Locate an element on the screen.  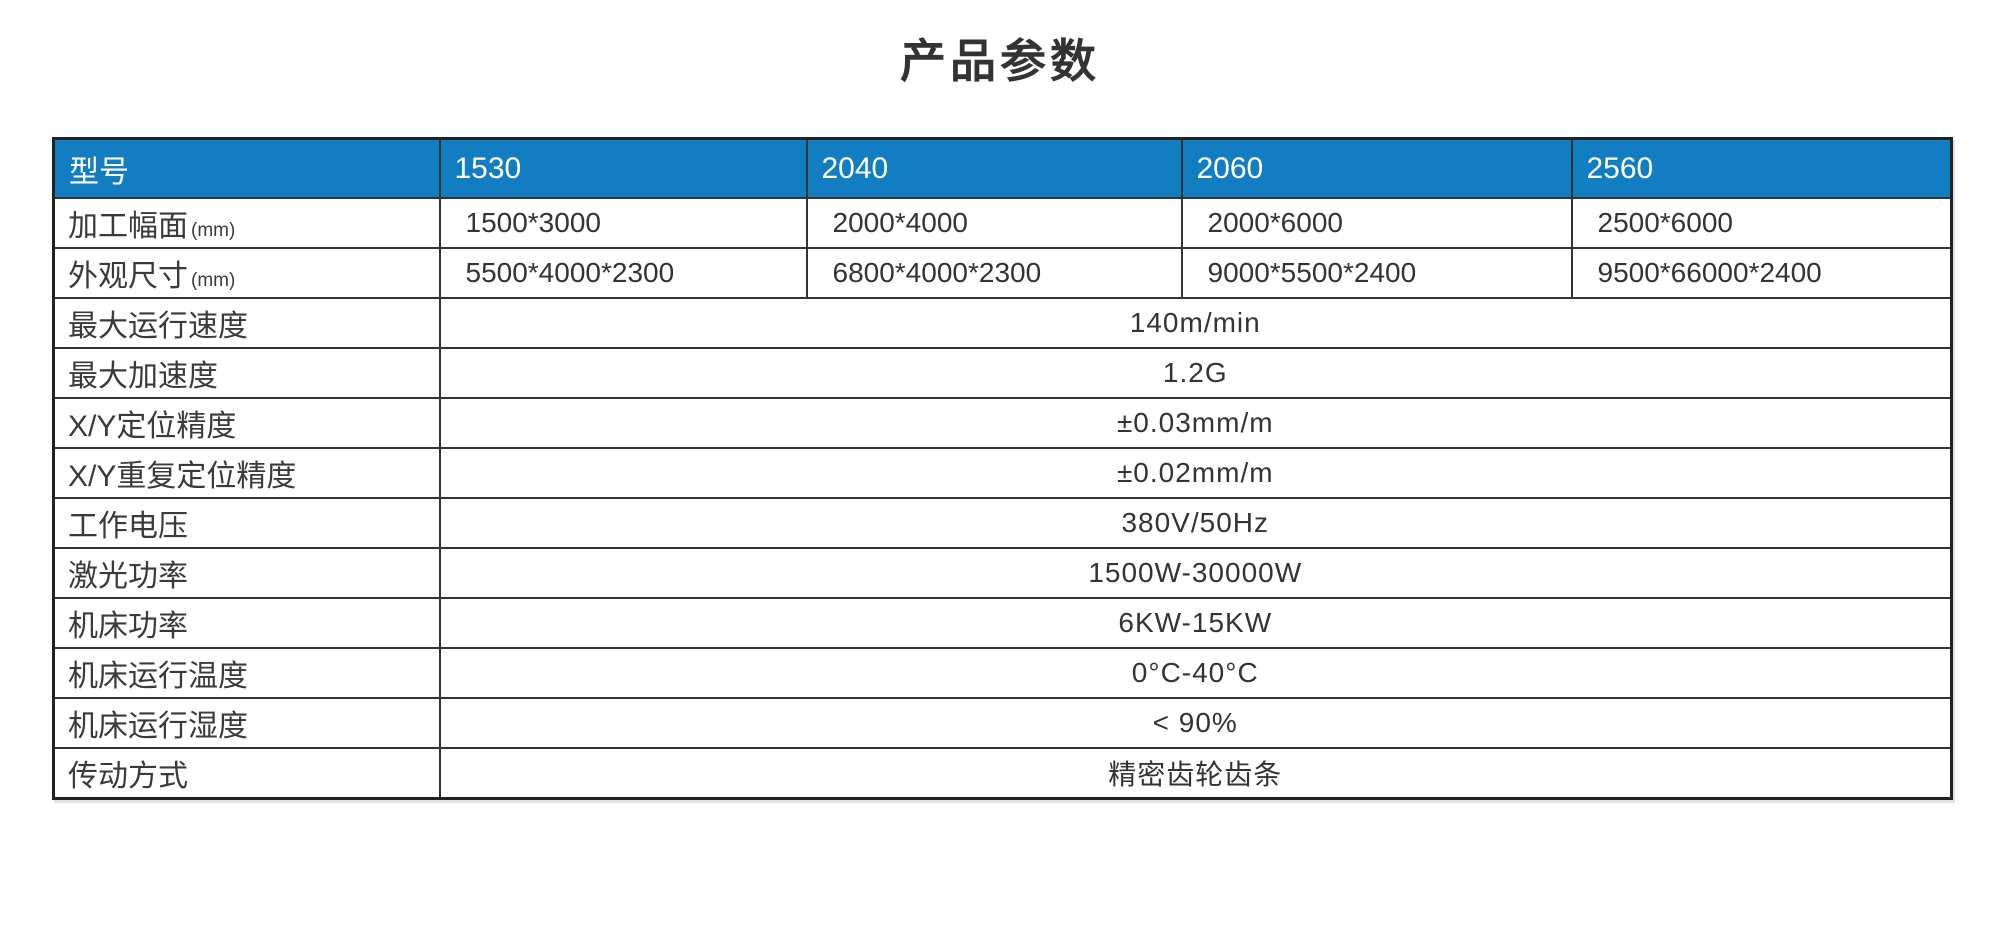
span-value-cell: ±0.03mm/m is located at coordinates (1195, 423).